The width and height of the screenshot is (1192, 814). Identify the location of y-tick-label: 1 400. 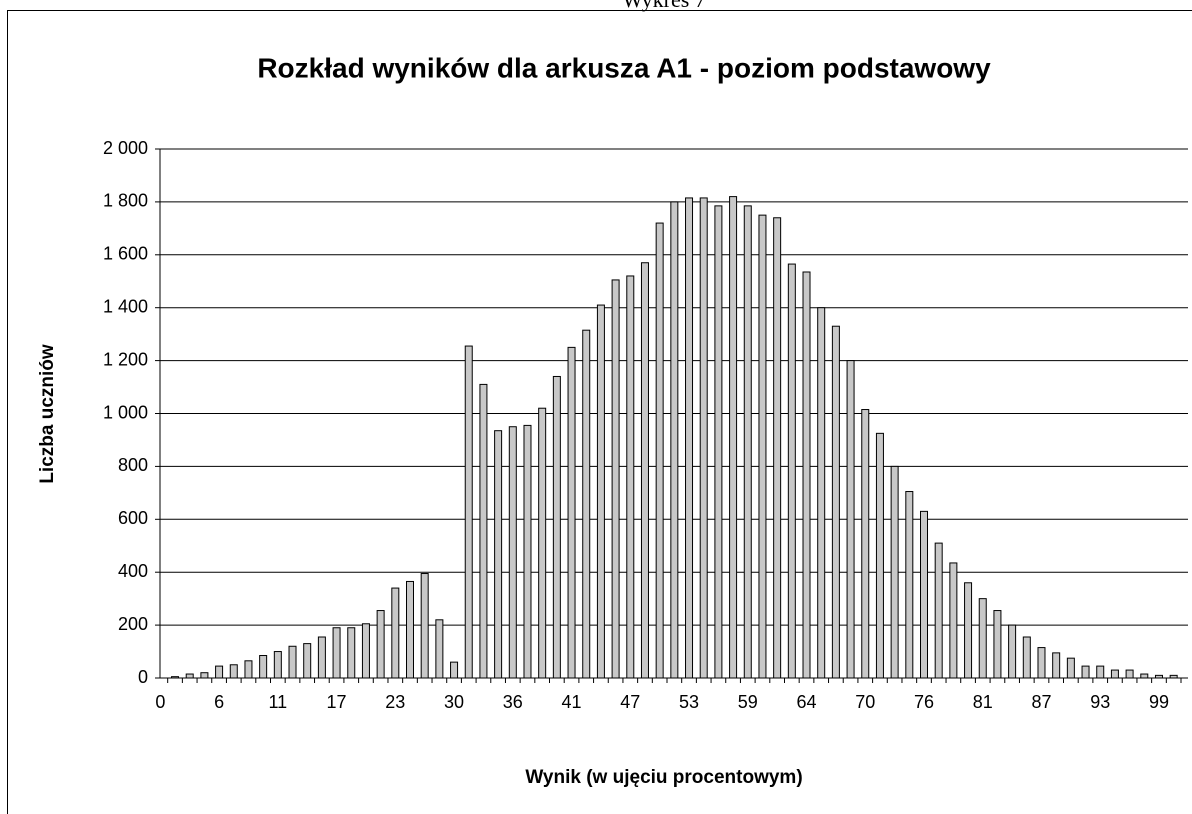
(125, 306).